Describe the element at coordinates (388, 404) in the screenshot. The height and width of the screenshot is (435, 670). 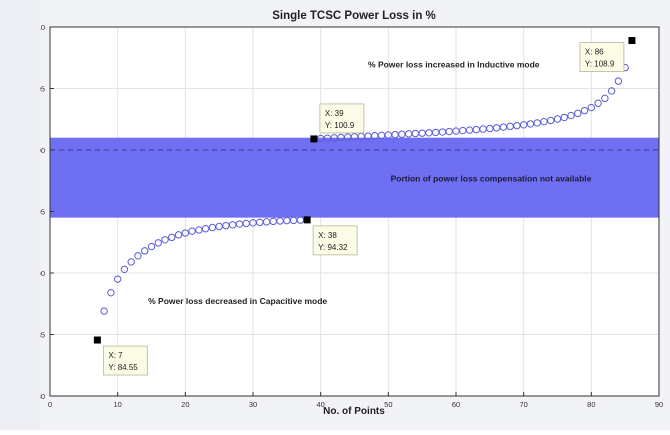
I see `x-tick-label: 50` at that location.